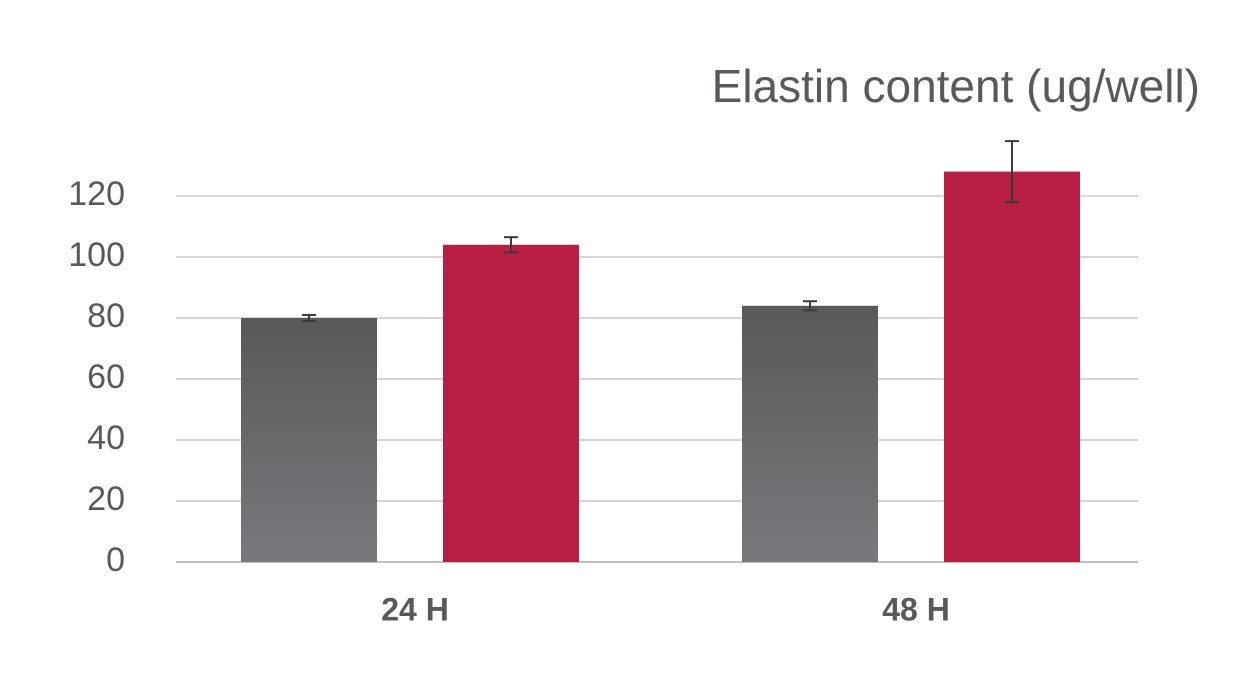 The image size is (1236, 695). Describe the element at coordinates (106, 377) in the screenshot. I see `y-tick-label: 60` at that location.